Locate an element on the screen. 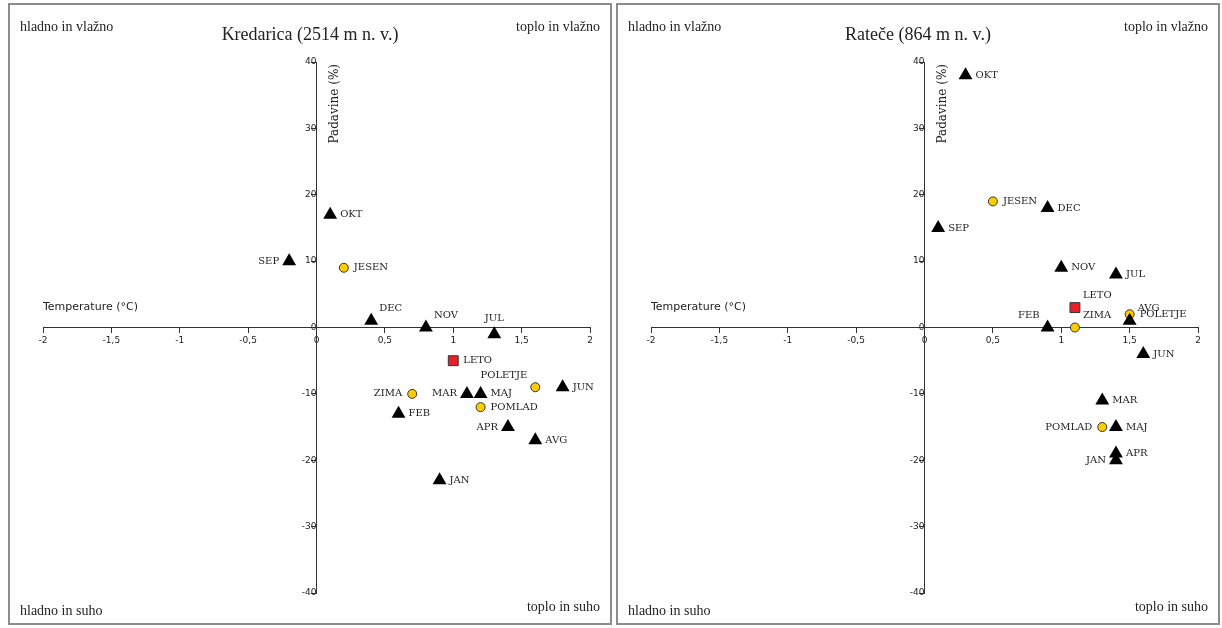 The image size is (1222, 628). text: hladno in suho is located at coordinates (61, 610).